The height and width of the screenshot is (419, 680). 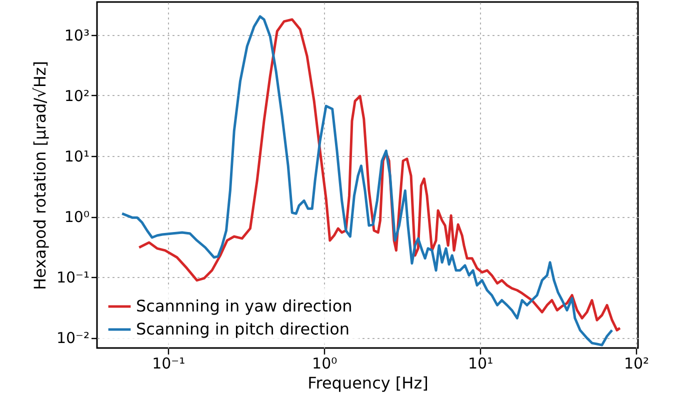 I want to click on y-tick-label: 10², so click(x=77, y=95).